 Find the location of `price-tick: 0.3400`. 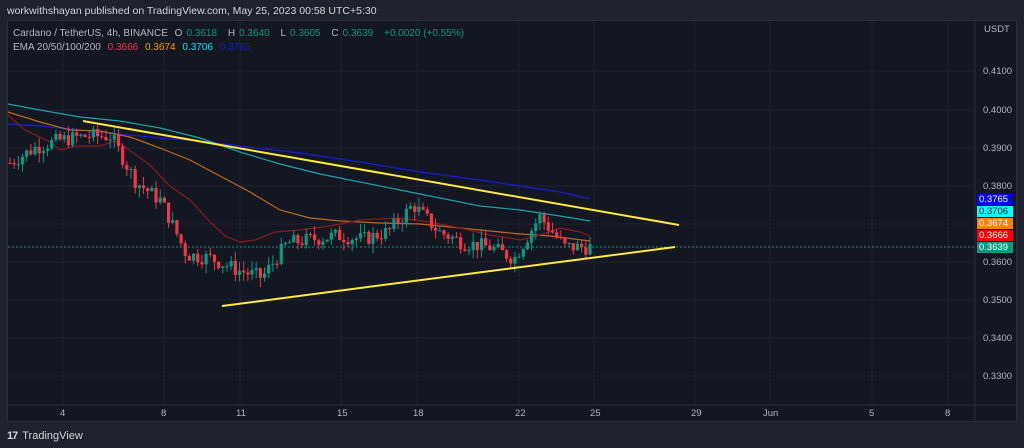

price-tick: 0.3400 is located at coordinates (998, 338).